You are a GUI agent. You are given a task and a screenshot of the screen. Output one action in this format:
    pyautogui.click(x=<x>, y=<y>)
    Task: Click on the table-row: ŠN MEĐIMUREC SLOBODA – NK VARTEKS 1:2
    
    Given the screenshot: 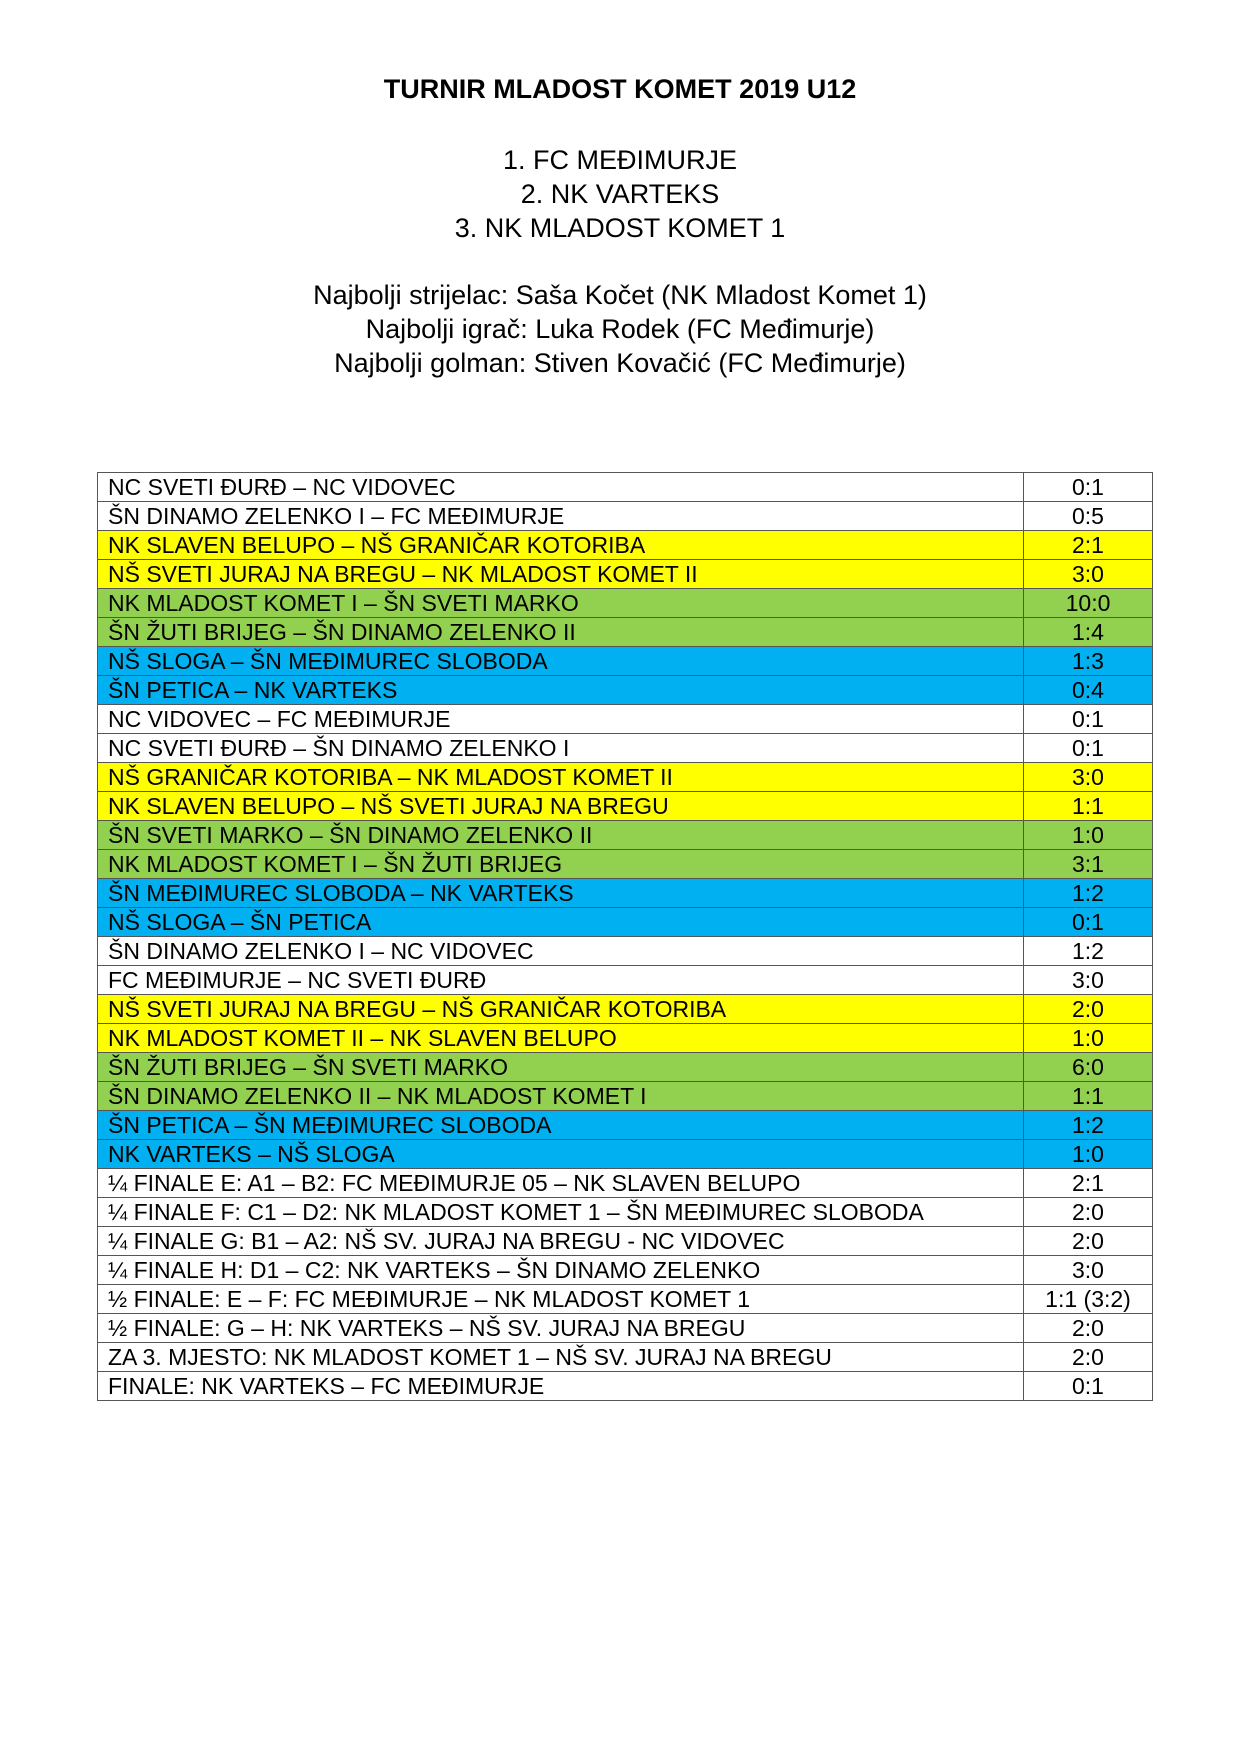 What is the action you would take?
    pyautogui.click(x=625, y=893)
    